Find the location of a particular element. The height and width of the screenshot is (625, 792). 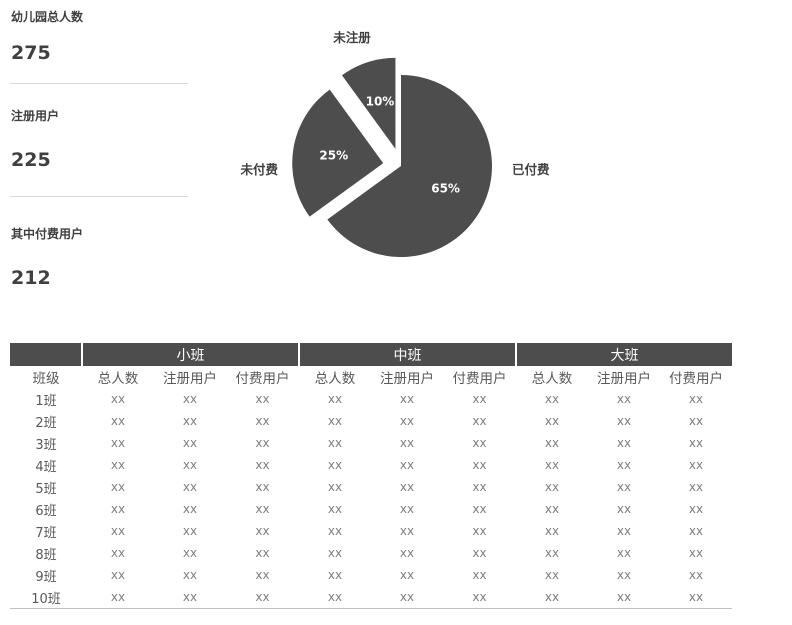

group-header-small: 小班 is located at coordinates (190, 354).